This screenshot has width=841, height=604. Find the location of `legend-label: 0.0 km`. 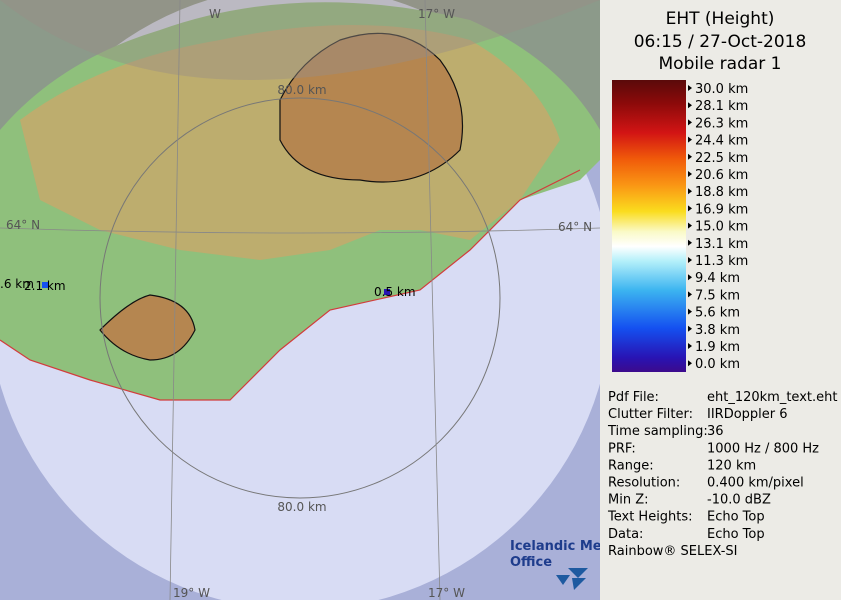

legend-label: 0.0 km is located at coordinates (717, 364).